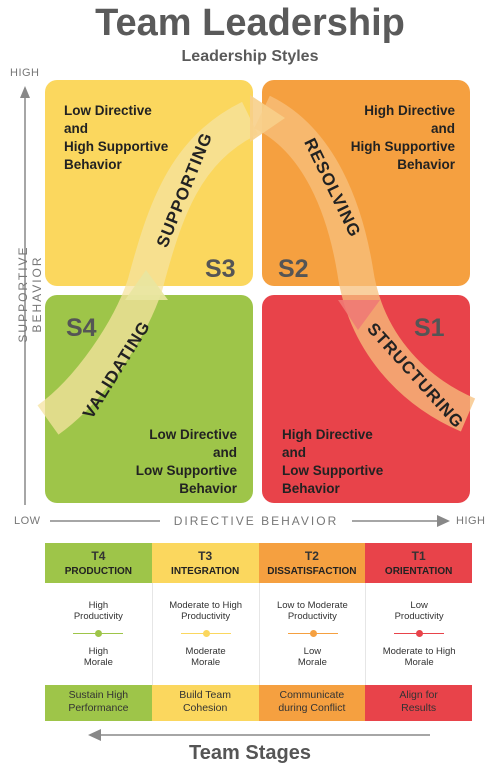  What do you see at coordinates (205, 556) in the screenshot?
I see `stage-code: T3` at bounding box center [205, 556].